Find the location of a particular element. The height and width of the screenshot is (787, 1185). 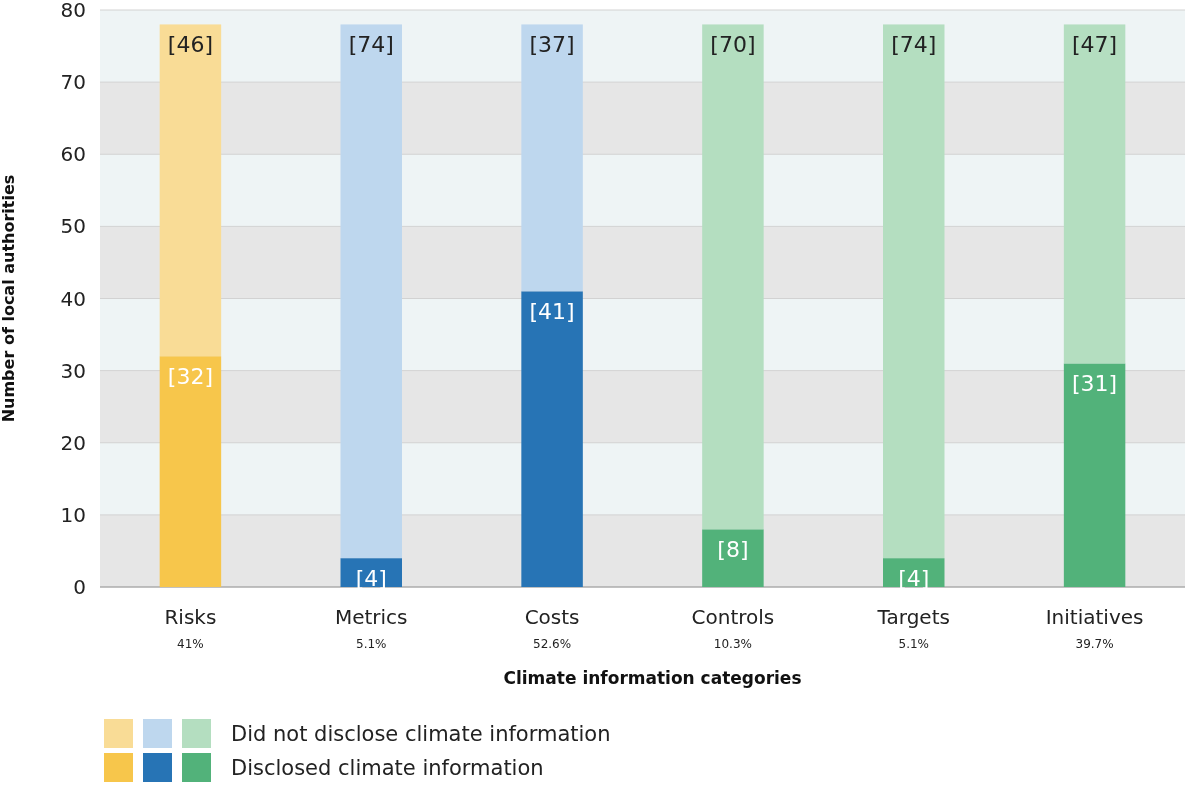

y-tick-label: 30 is located at coordinates (73, 370).